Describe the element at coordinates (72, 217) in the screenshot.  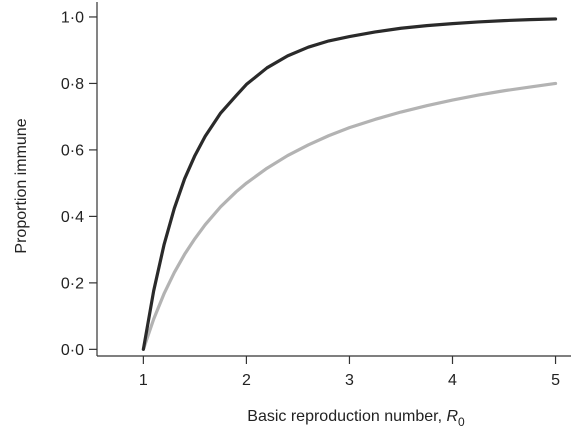
I see `y-tick-label-2: 0·4` at that location.